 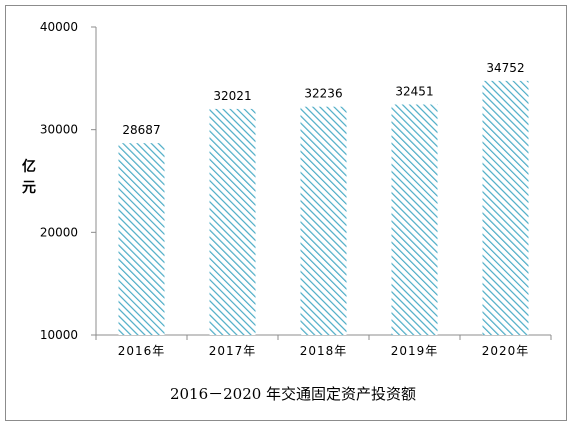 What do you see at coordinates (232, 222) in the screenshot?
I see `bar-2017年` at bounding box center [232, 222].